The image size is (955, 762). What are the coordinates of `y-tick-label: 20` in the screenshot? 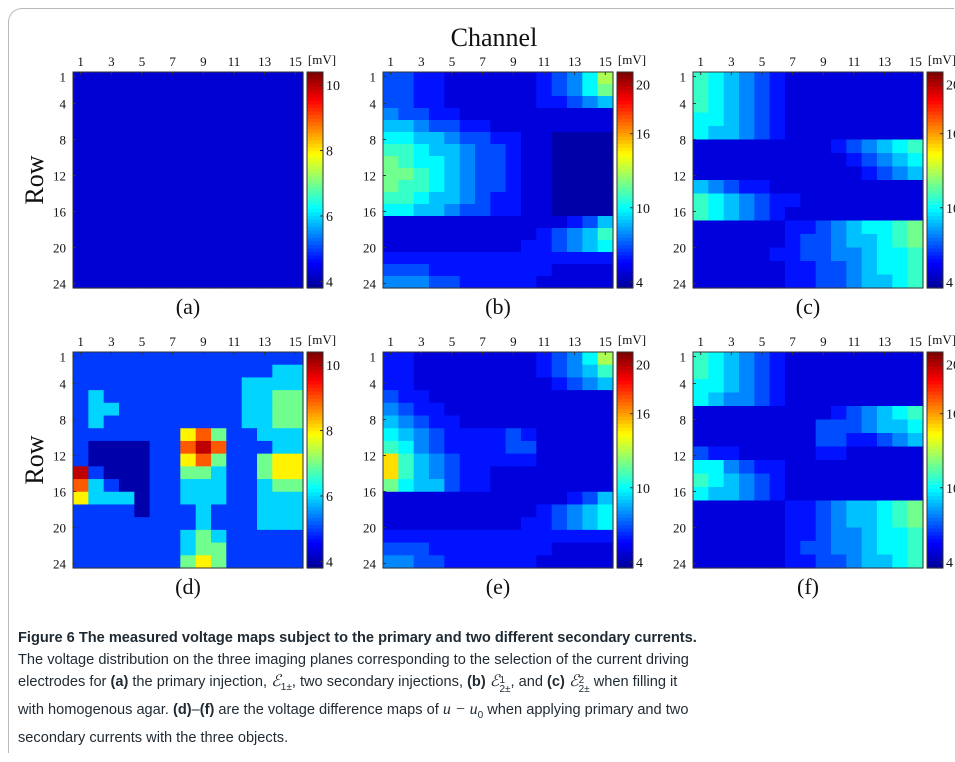 It's located at (679, 248).